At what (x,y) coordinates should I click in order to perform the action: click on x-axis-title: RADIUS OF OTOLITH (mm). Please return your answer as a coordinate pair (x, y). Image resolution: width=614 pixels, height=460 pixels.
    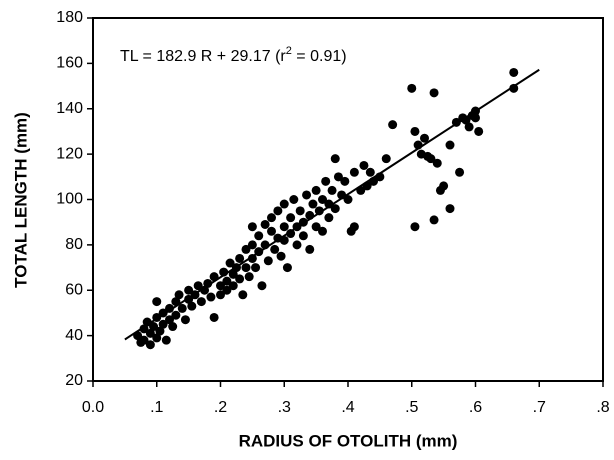
    Looking at the image, I should click on (348, 440).